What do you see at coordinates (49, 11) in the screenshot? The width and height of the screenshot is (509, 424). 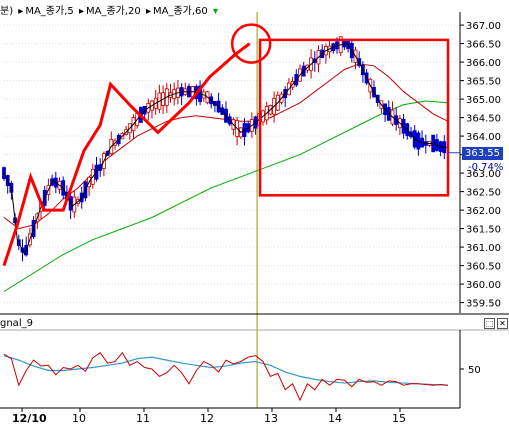 I see `legend-ma5: MA_종가,5` at bounding box center [49, 11].